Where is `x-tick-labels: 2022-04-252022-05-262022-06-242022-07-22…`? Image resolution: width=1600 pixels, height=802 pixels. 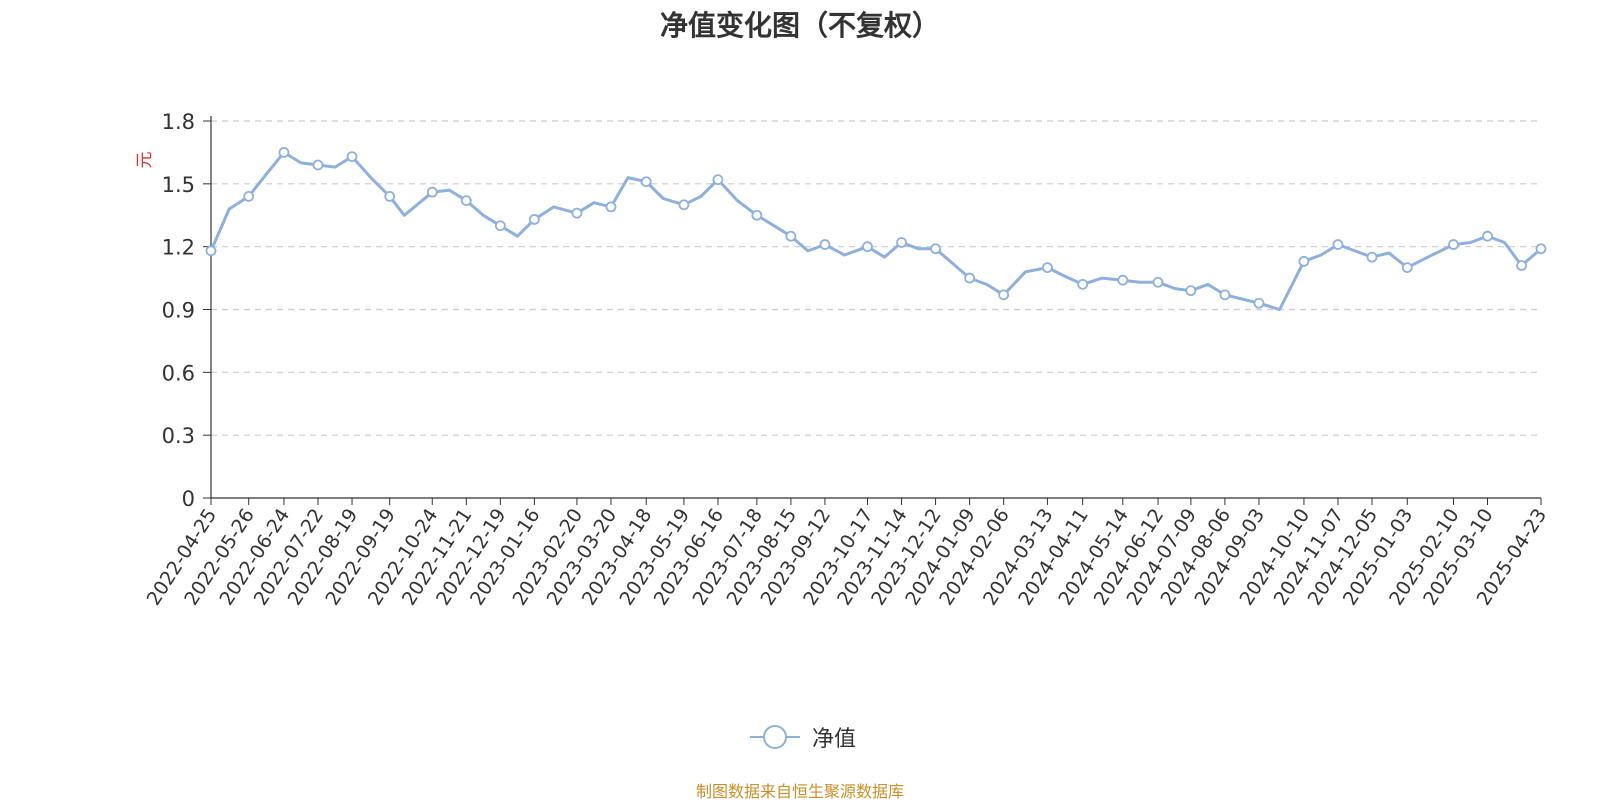
x-tick-labels: 2022-04-252022-05-262022-06-242022-07-22… is located at coordinates (847, 557).